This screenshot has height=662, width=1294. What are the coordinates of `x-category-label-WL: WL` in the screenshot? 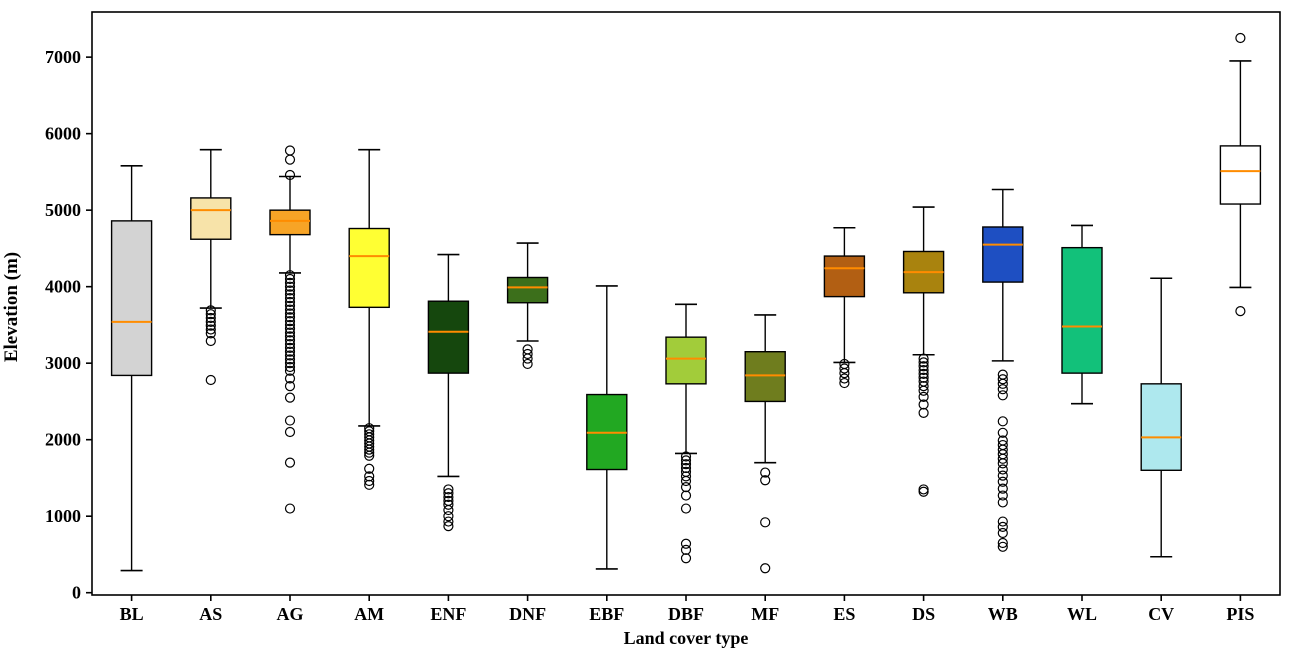 It's located at (1082, 614).